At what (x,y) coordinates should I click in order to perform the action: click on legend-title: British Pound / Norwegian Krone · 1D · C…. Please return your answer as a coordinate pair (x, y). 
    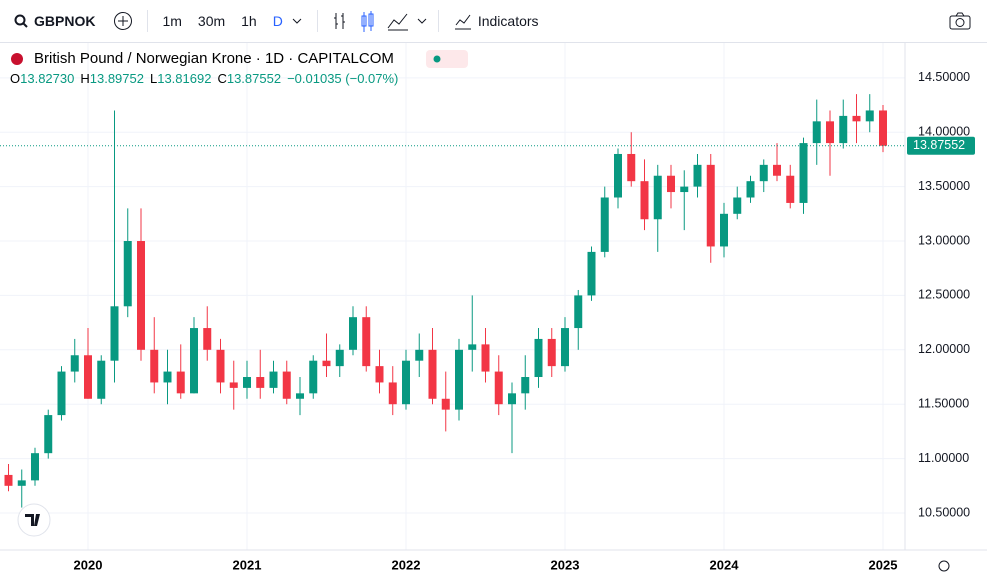
    Looking at the image, I should click on (214, 58).